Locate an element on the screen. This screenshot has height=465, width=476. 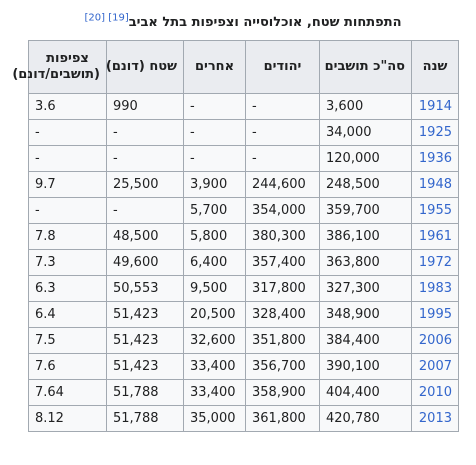
header-jews: יהודים is located at coordinates (282, 67).